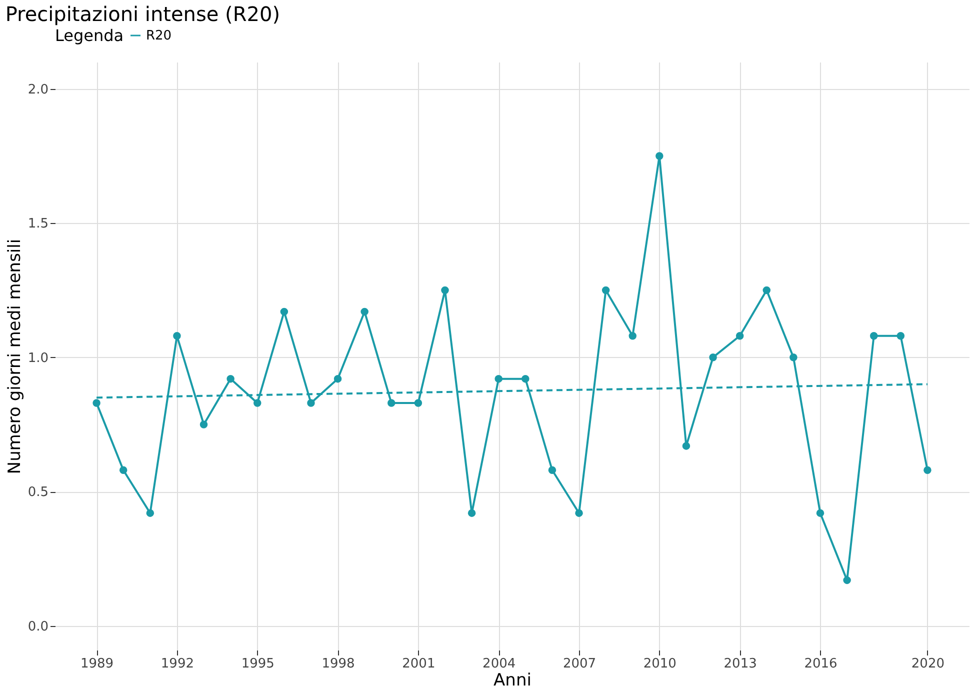  What do you see at coordinates (513, 680) in the screenshot?
I see `x-axis-title: Anni` at bounding box center [513, 680].